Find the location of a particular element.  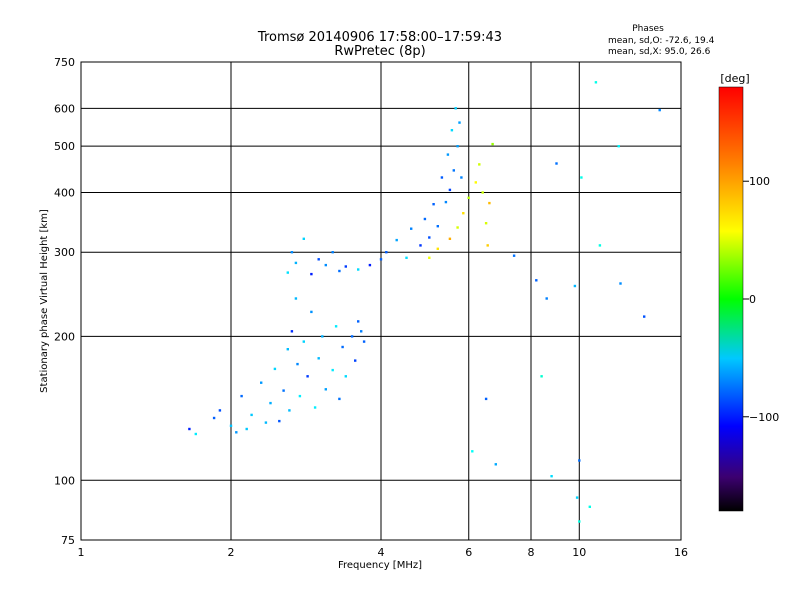

x-tick-label: 4 is located at coordinates (381, 552).